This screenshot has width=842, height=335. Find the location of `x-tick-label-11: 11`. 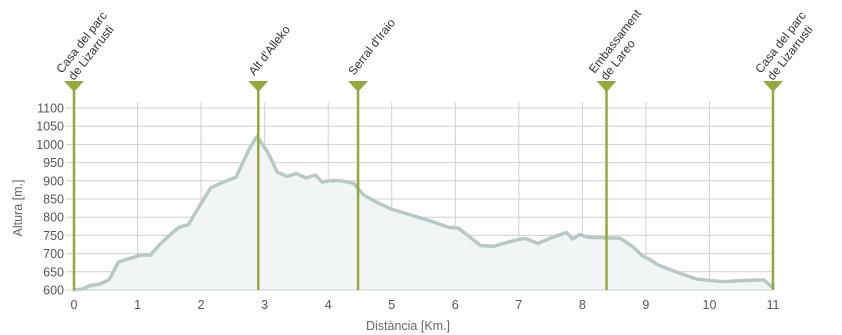

x-tick-label-11: 11 is located at coordinates (773, 305).